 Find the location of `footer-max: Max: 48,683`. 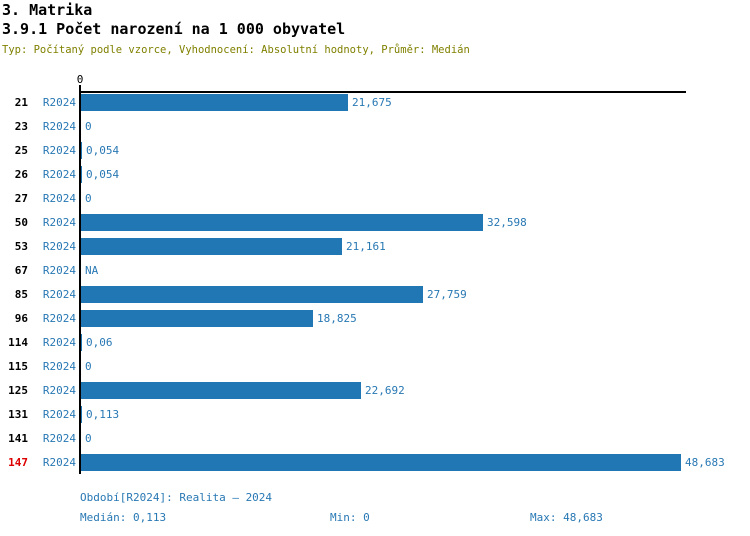

footer-max: Max: 48,683 is located at coordinates (566, 517).